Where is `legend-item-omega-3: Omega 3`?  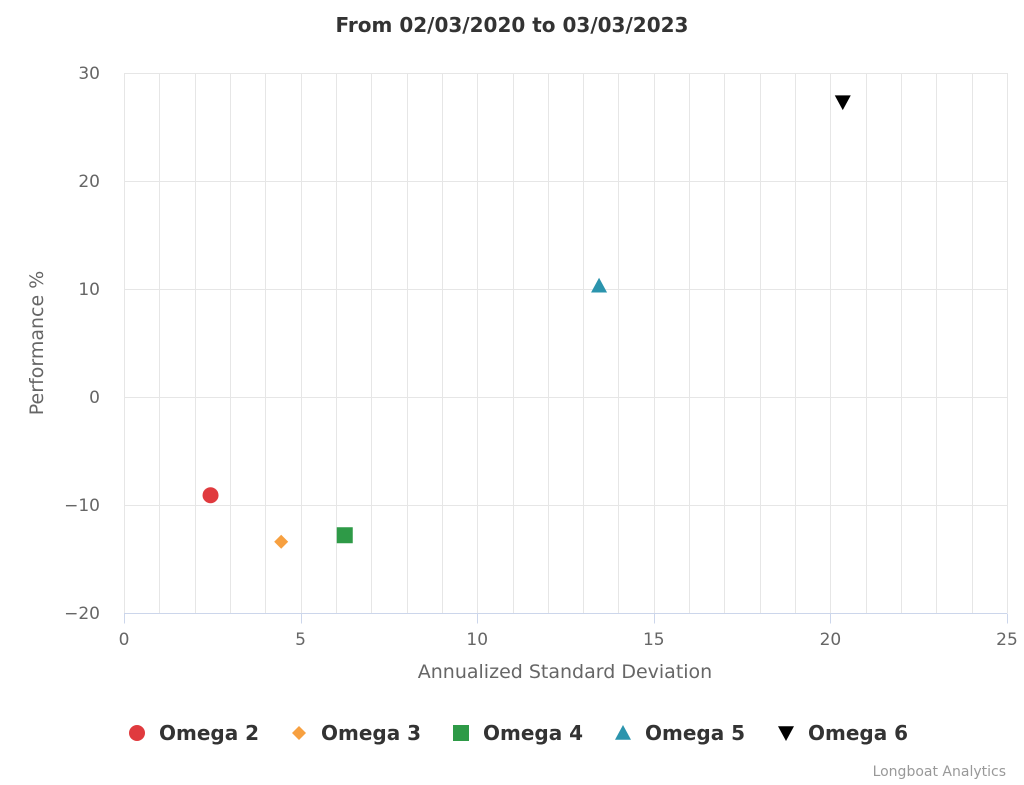 legend-item-omega-3: Omega 3 is located at coordinates (356, 733).